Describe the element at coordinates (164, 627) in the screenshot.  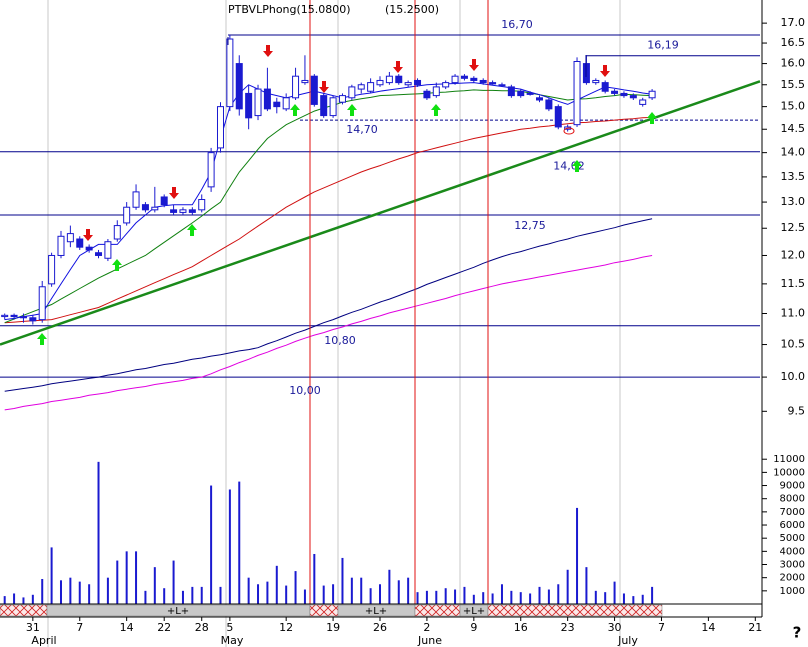
I see `x-tick-label: 22` at that location.